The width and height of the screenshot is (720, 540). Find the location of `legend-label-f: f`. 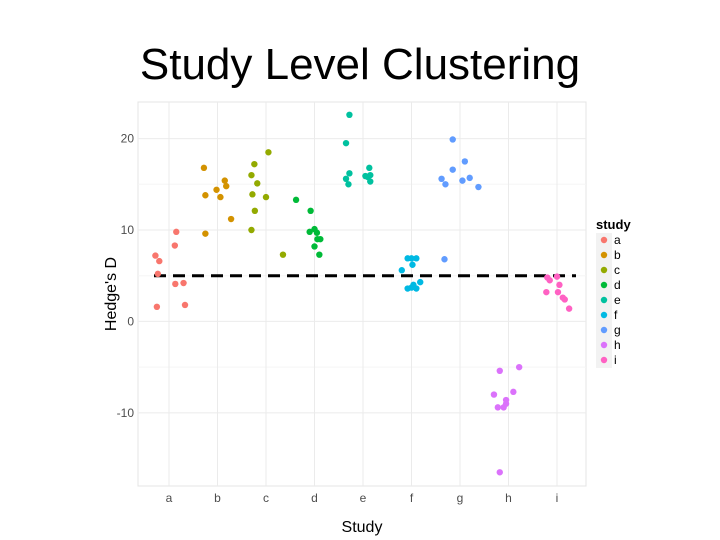

legend-label-f: f is located at coordinates (616, 315).